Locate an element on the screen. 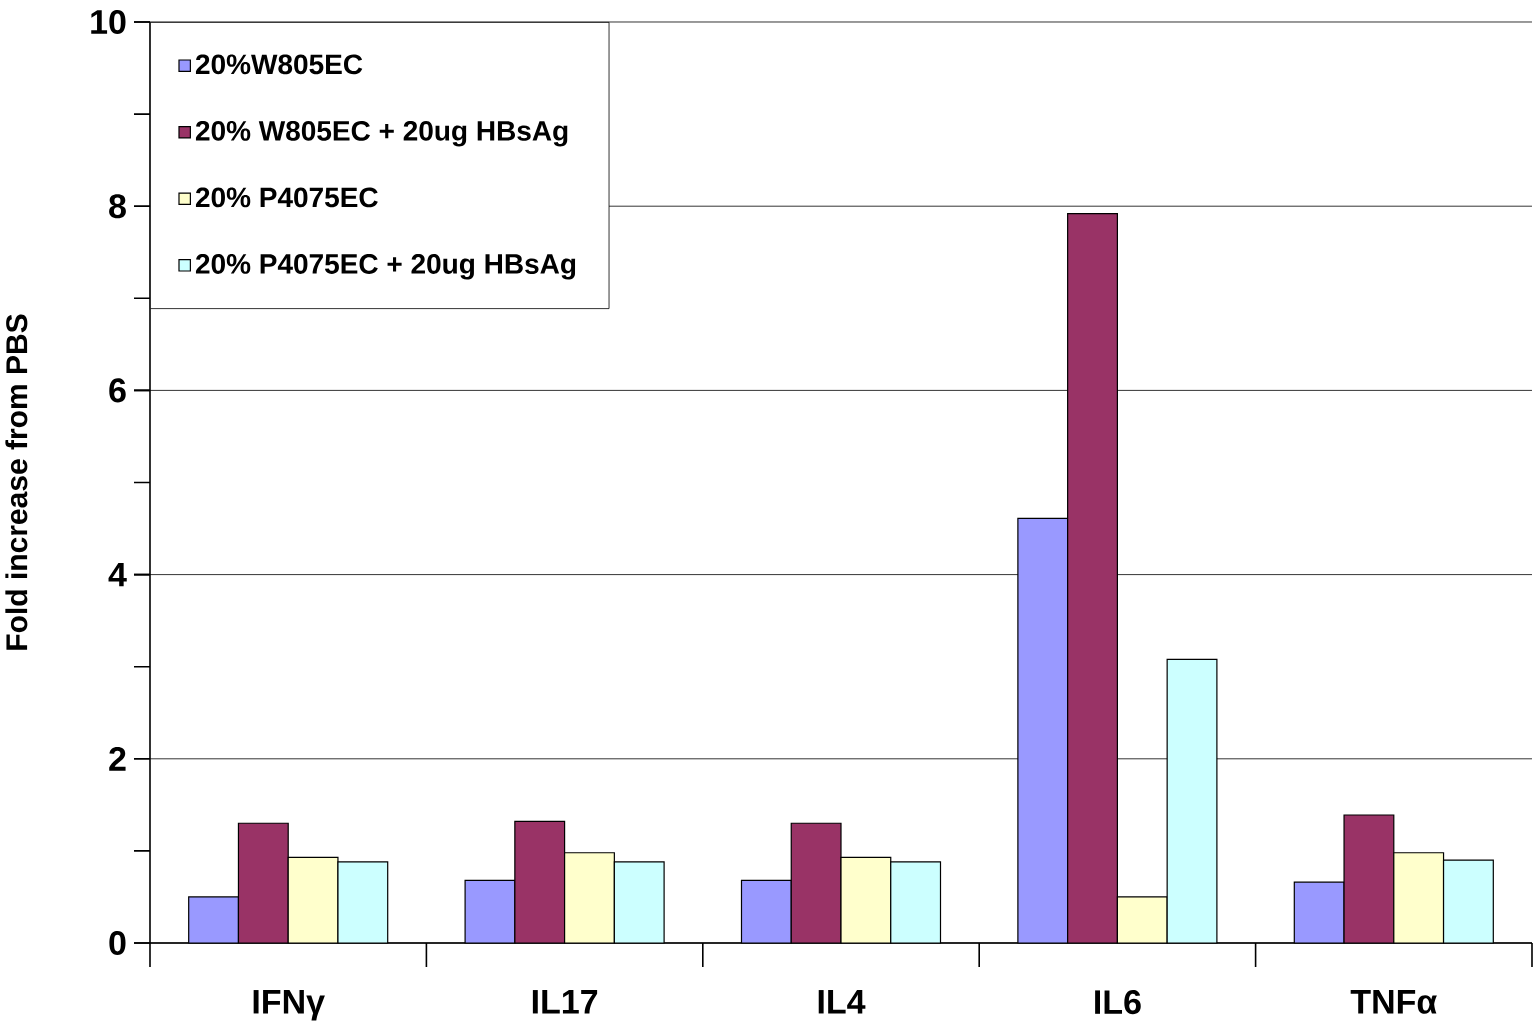  y-axis-title: Fold increase from PBS is located at coordinates (16, 482).